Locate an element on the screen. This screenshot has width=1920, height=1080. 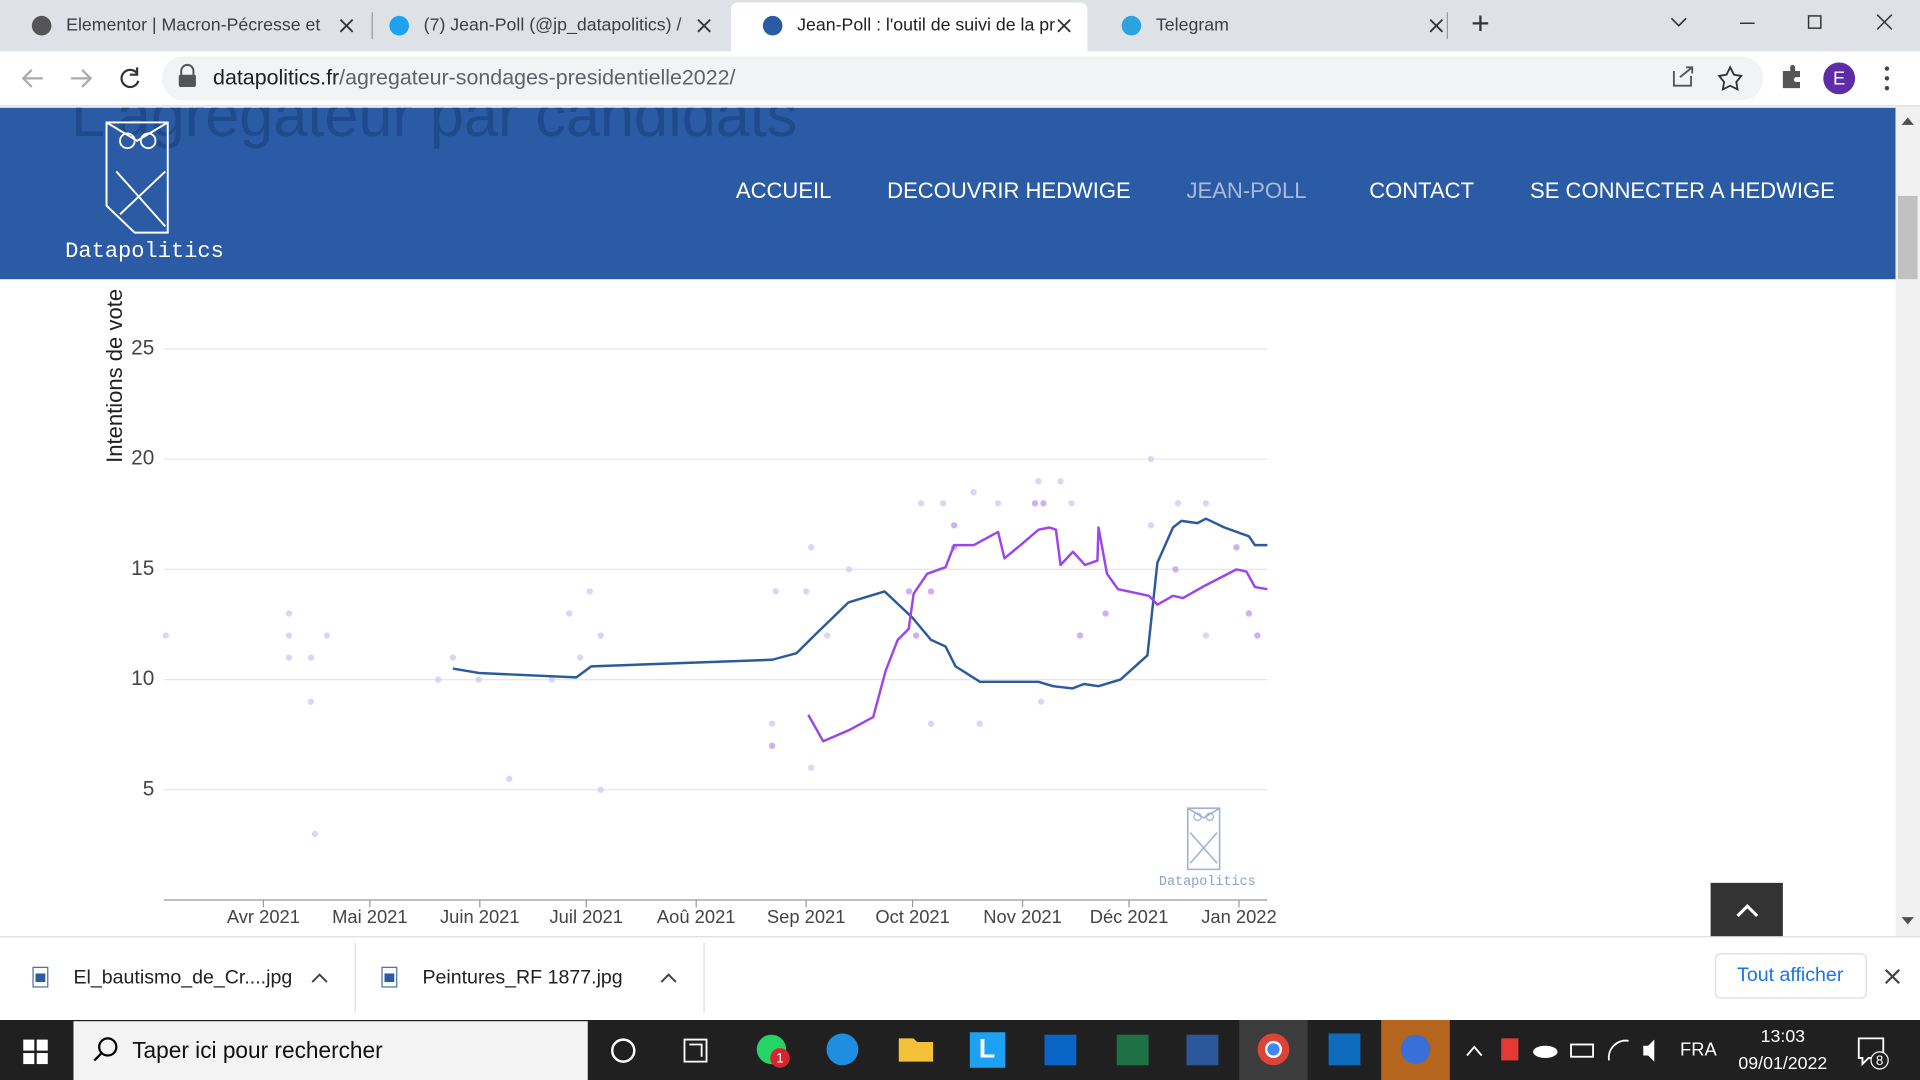
tab: (7) Jean-Poll (@jp_datapolitics) / is located at coordinates (550, 25).